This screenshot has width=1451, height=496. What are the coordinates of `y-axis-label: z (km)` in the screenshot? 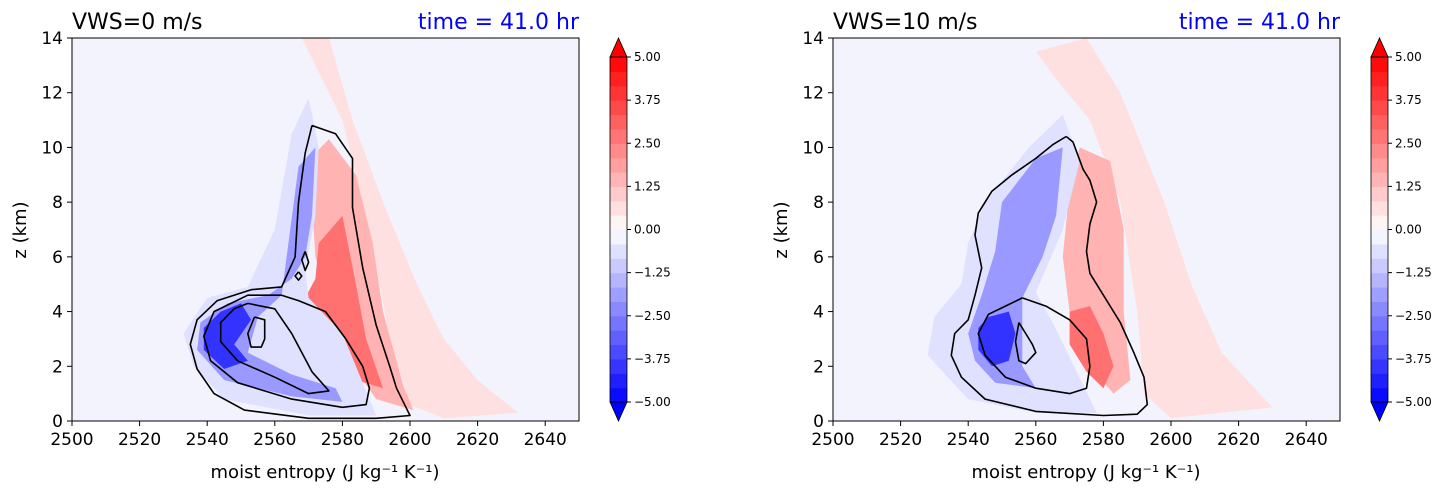 It's located at (781, 229).